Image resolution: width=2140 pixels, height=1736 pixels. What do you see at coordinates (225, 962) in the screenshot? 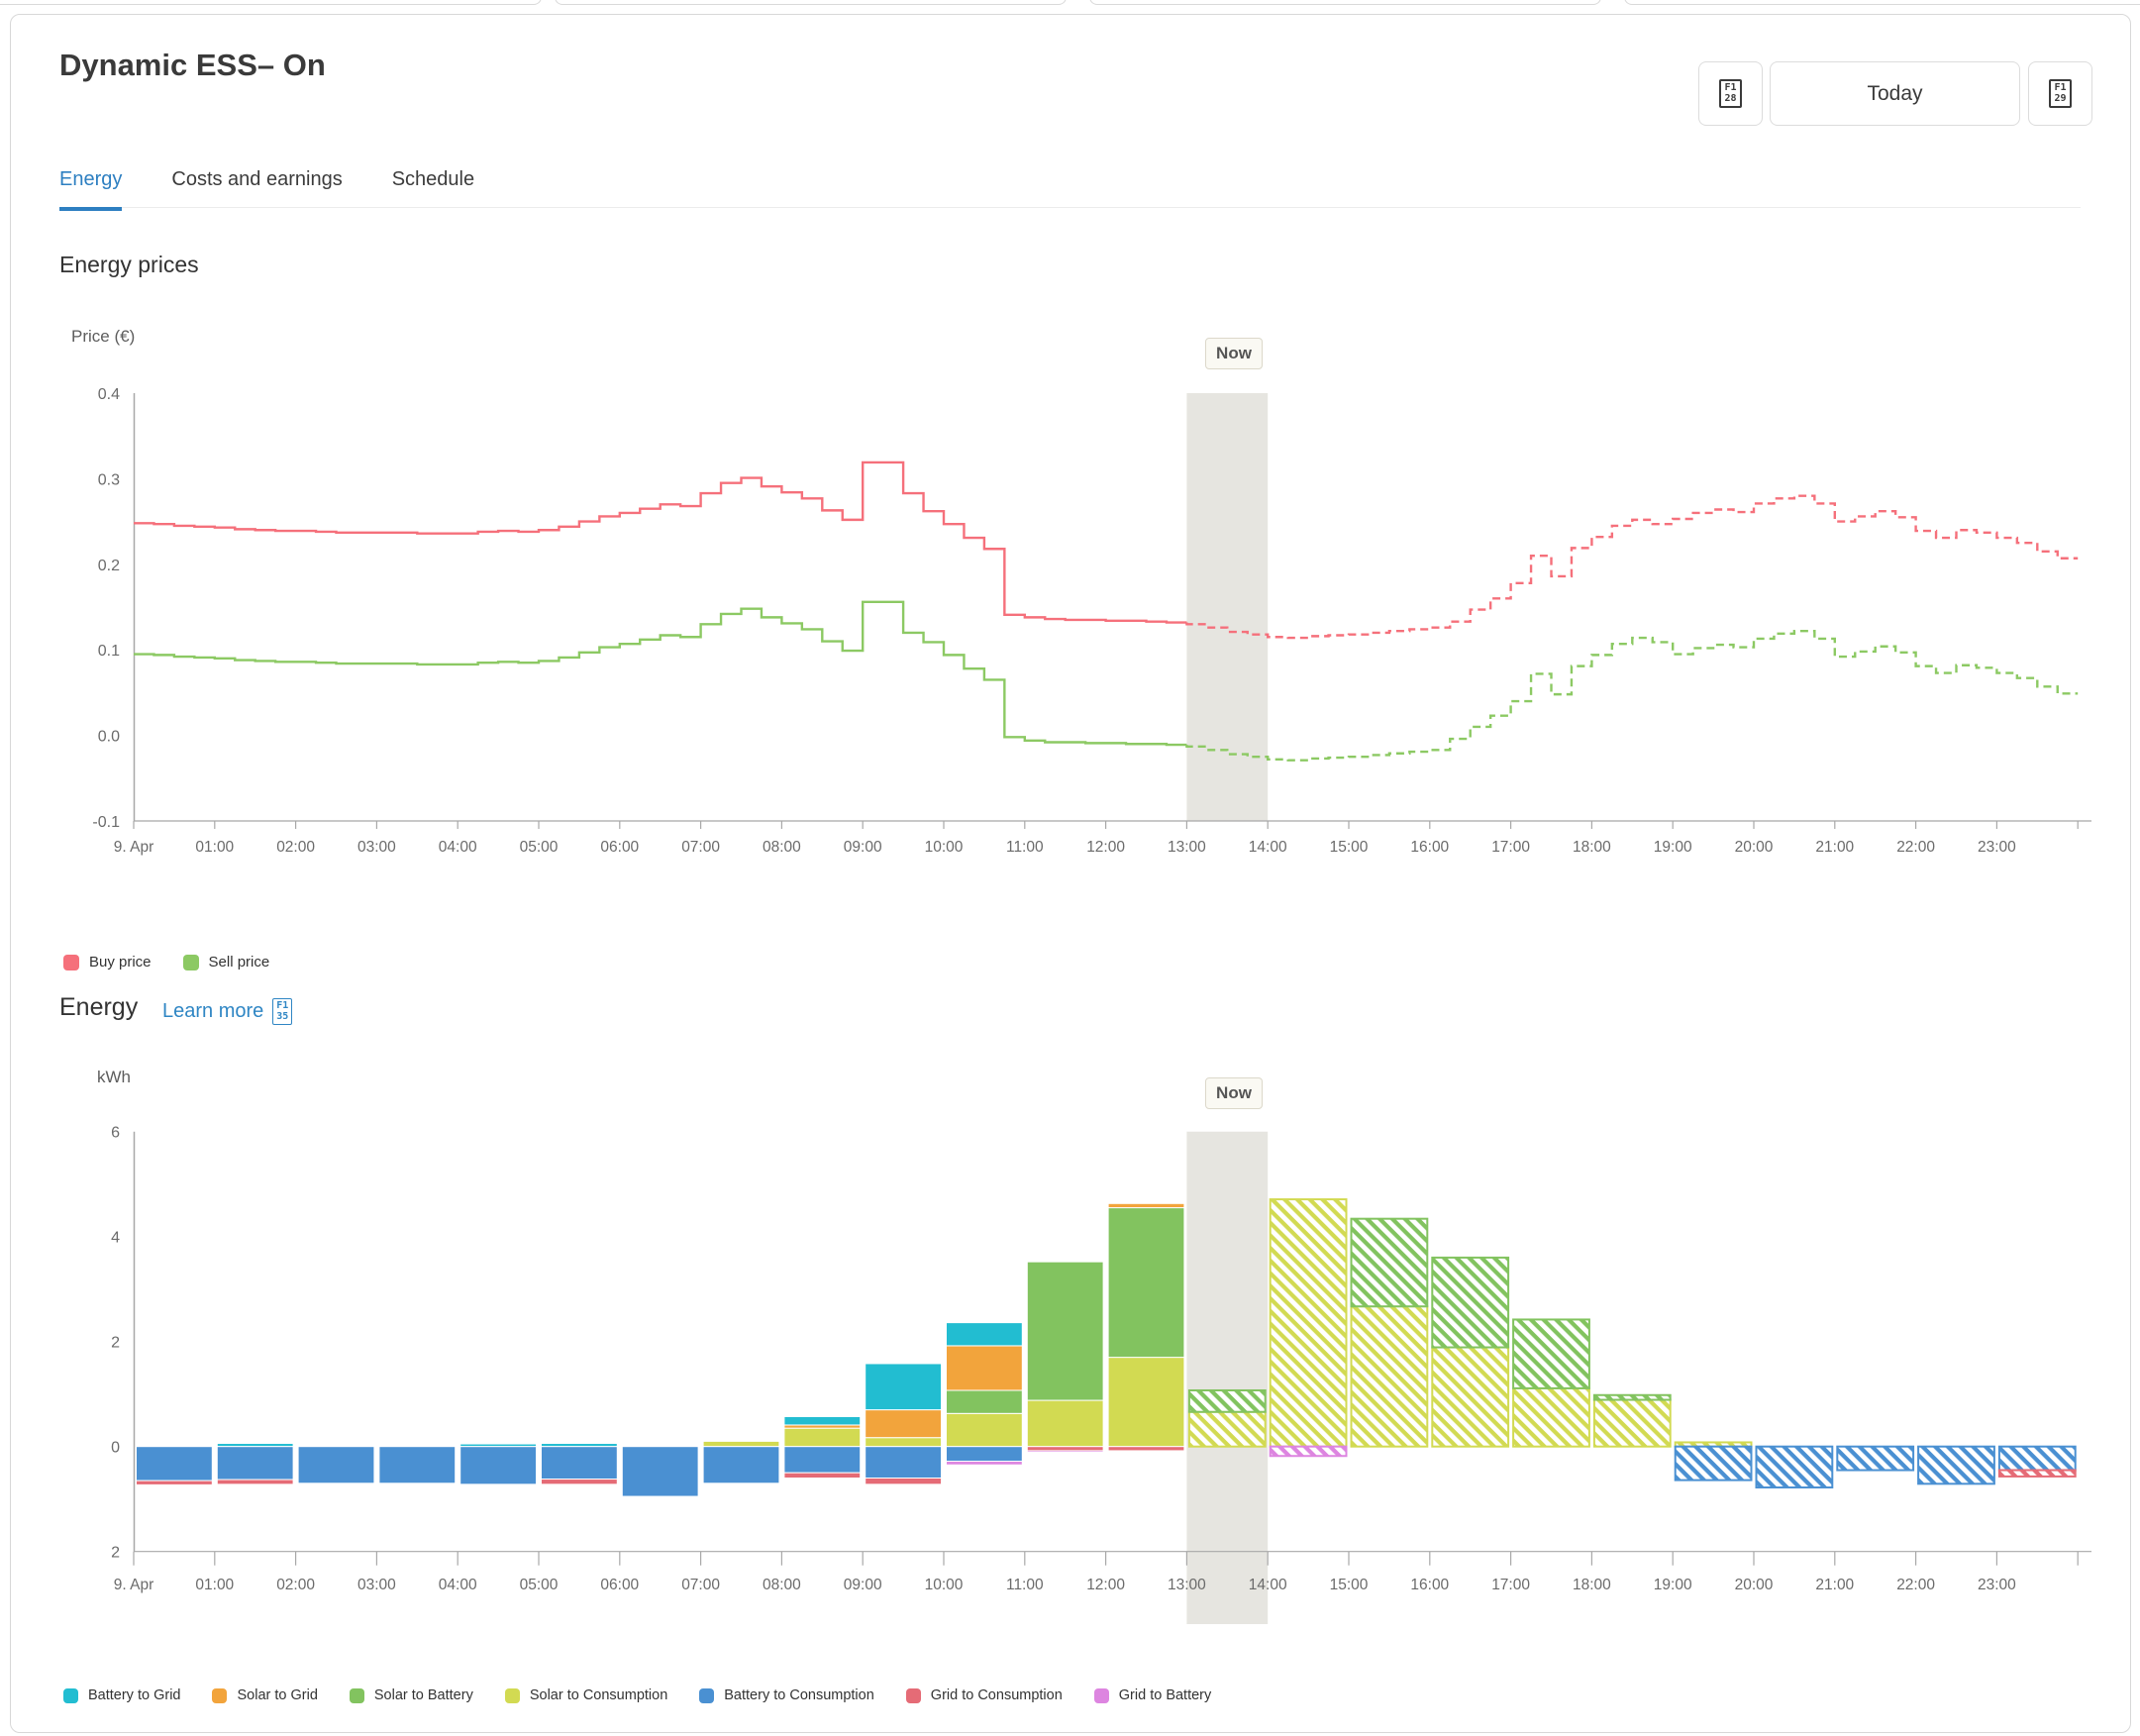
I see `legend-item: Sell price` at bounding box center [225, 962].